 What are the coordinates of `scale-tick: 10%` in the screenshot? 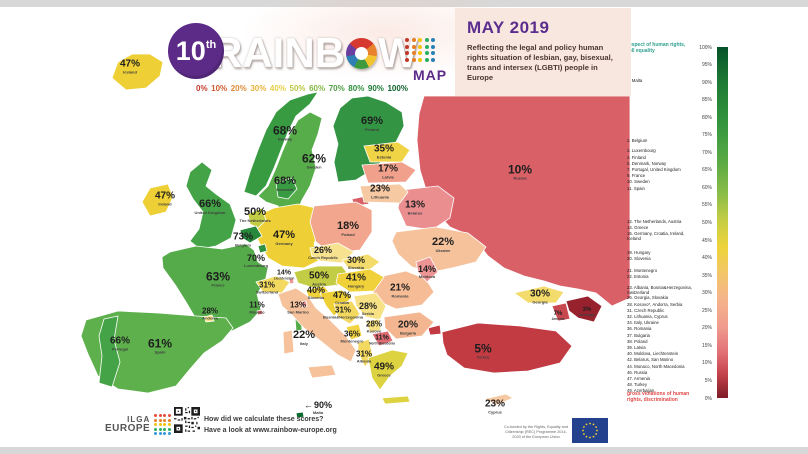 It's located at (219, 88).